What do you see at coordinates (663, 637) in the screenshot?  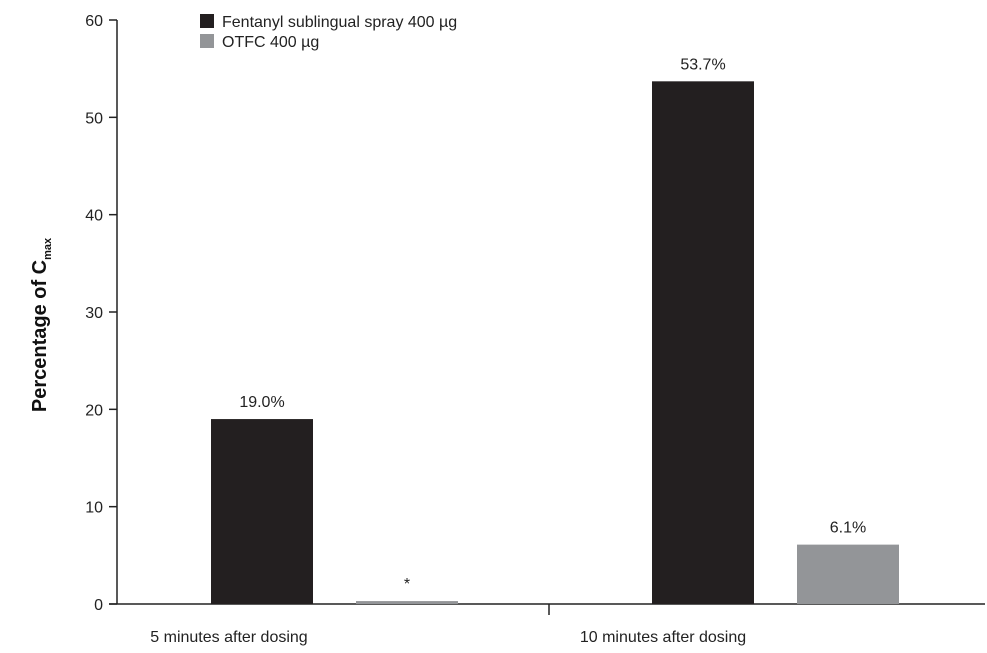 I see `x-category-label: 10 minutes after dosing` at bounding box center [663, 637].